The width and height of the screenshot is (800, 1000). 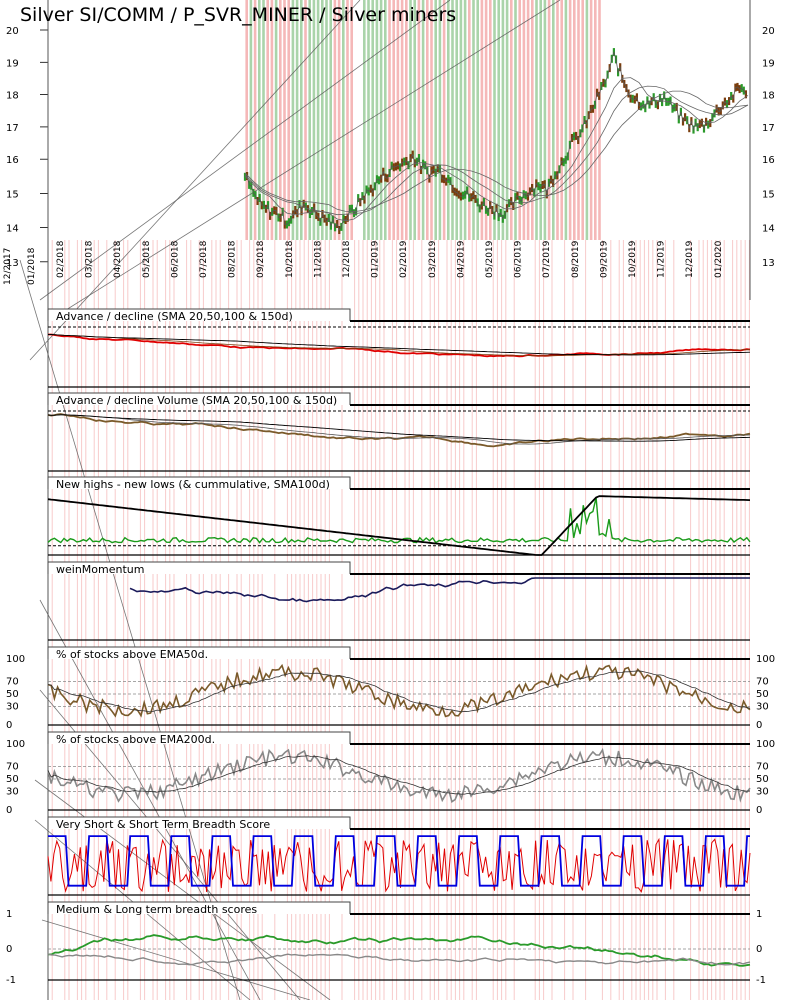 I want to click on date-label: 12/2018, so click(x=347, y=259).